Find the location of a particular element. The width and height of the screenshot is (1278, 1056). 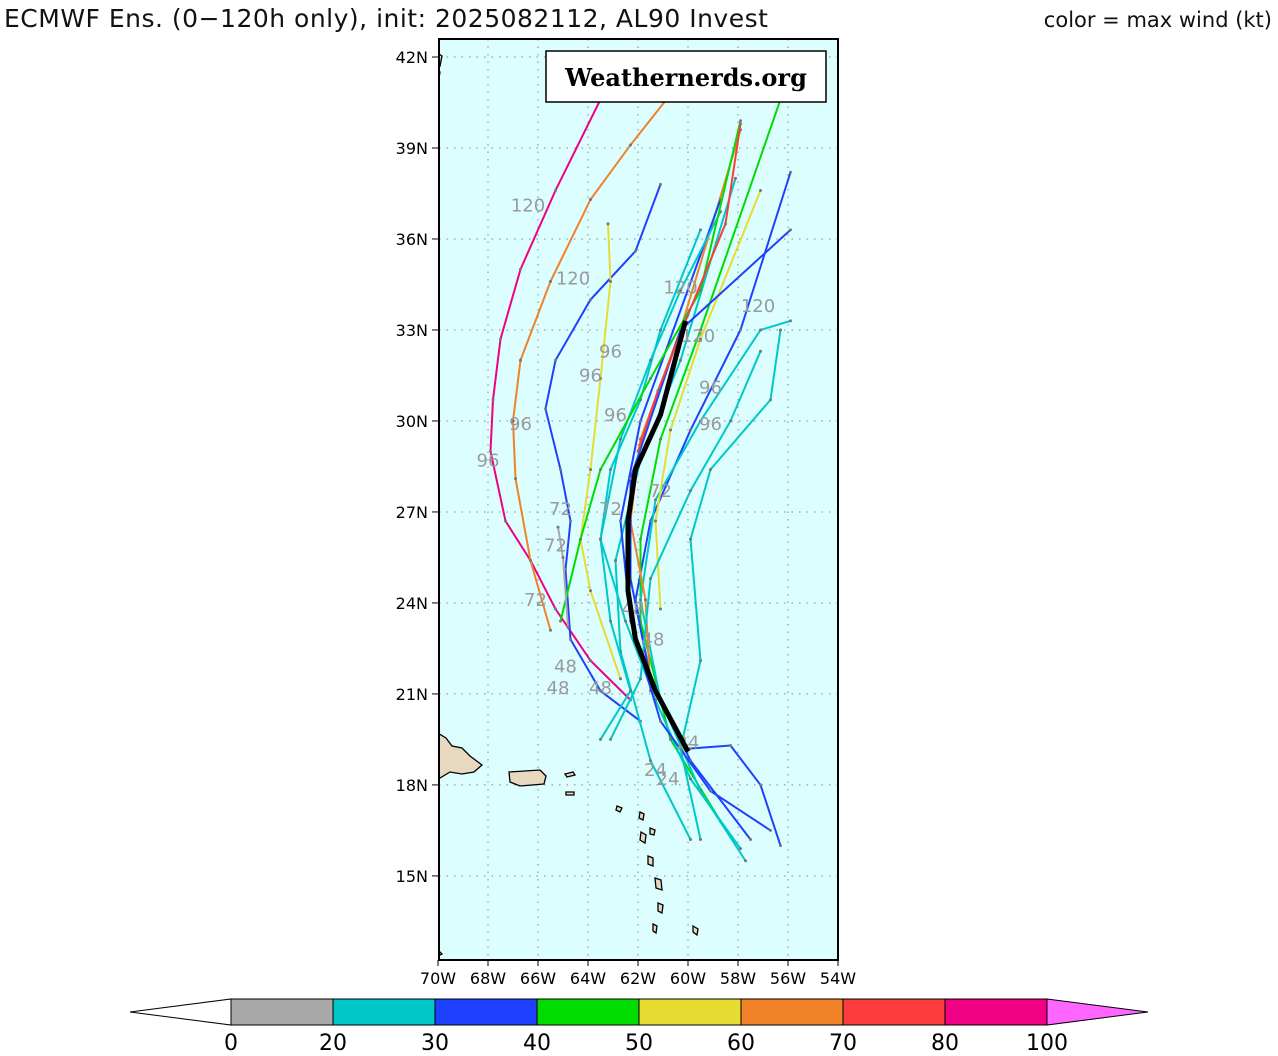

forecast-hour-label: 24 is located at coordinates (655, 770).